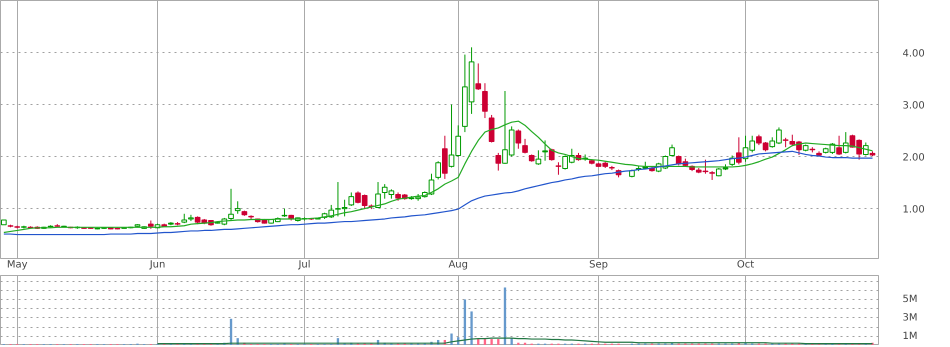  What do you see at coordinates (913, 158) in the screenshot?
I see `y-tick-label: 2.00` at bounding box center [913, 158].